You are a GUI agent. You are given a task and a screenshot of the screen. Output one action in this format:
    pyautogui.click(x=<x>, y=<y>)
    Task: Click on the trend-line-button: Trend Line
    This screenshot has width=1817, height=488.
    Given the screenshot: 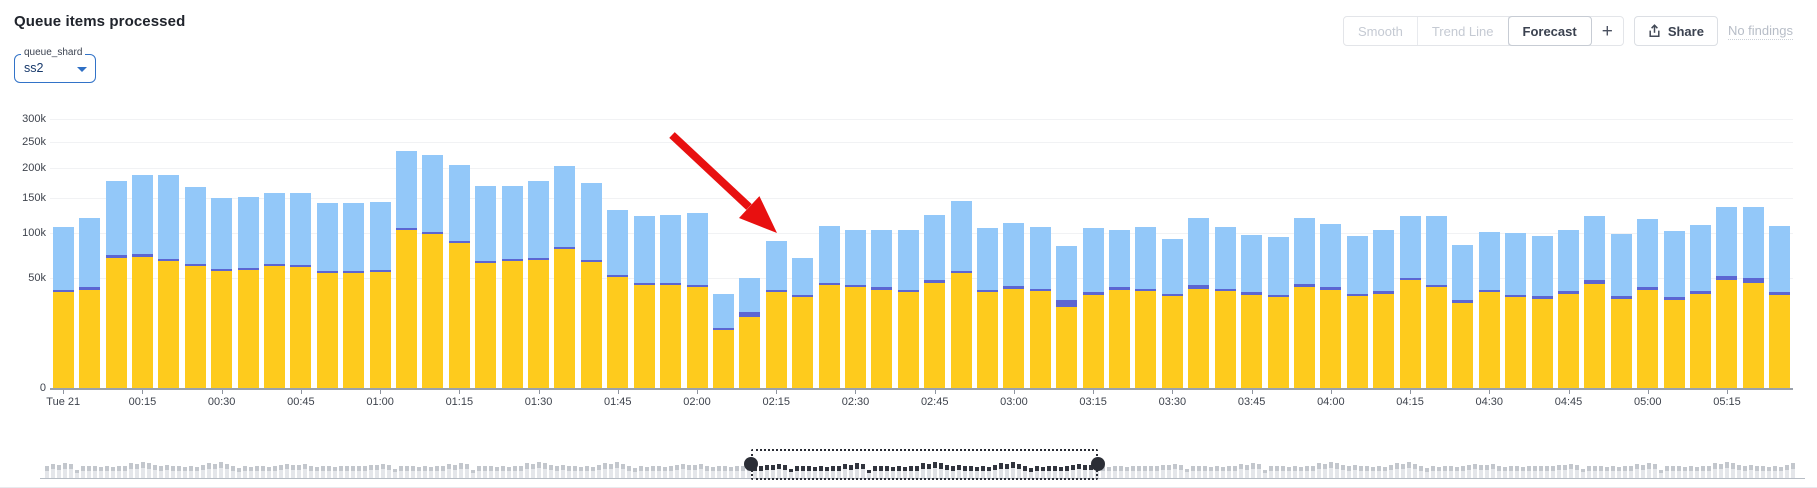 What is the action you would take?
    pyautogui.click(x=1463, y=31)
    